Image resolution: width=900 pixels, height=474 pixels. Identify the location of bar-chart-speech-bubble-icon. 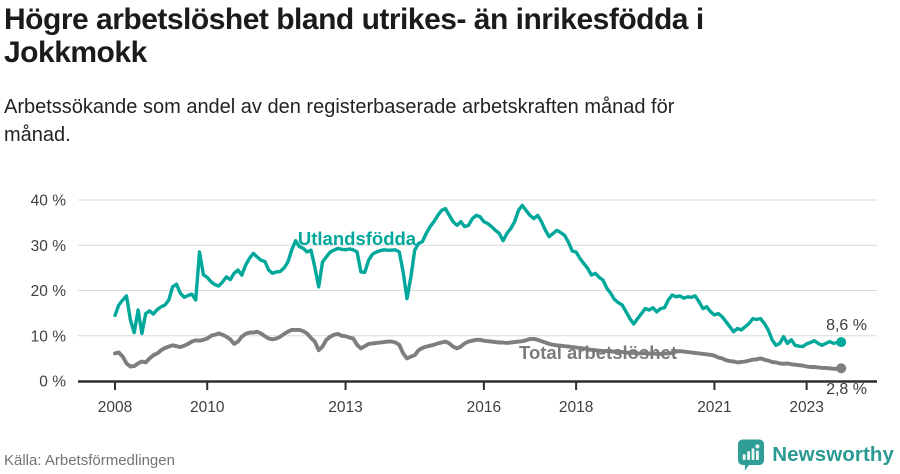
(751, 455).